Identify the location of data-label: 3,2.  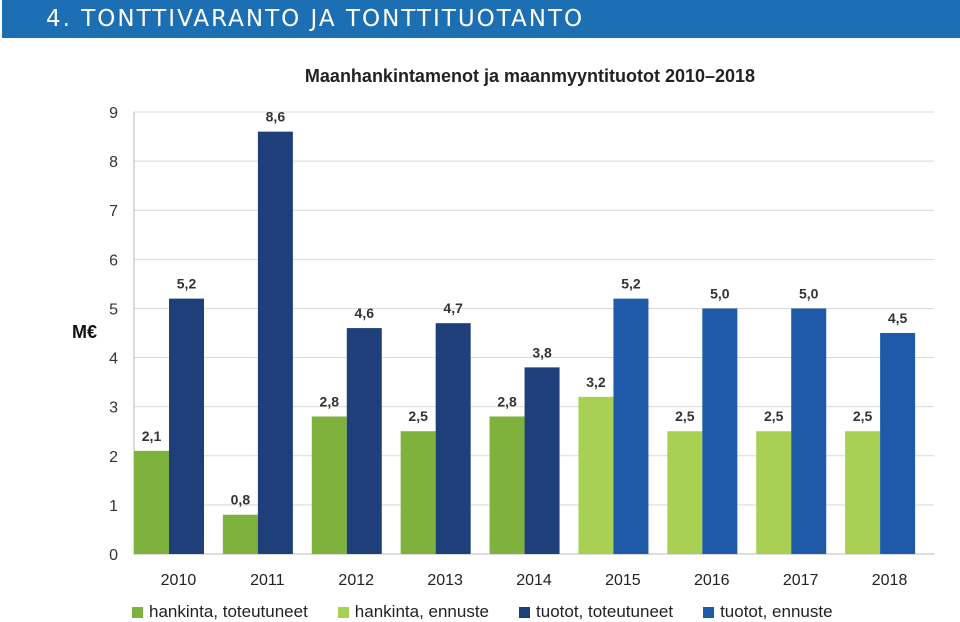
(596, 382).